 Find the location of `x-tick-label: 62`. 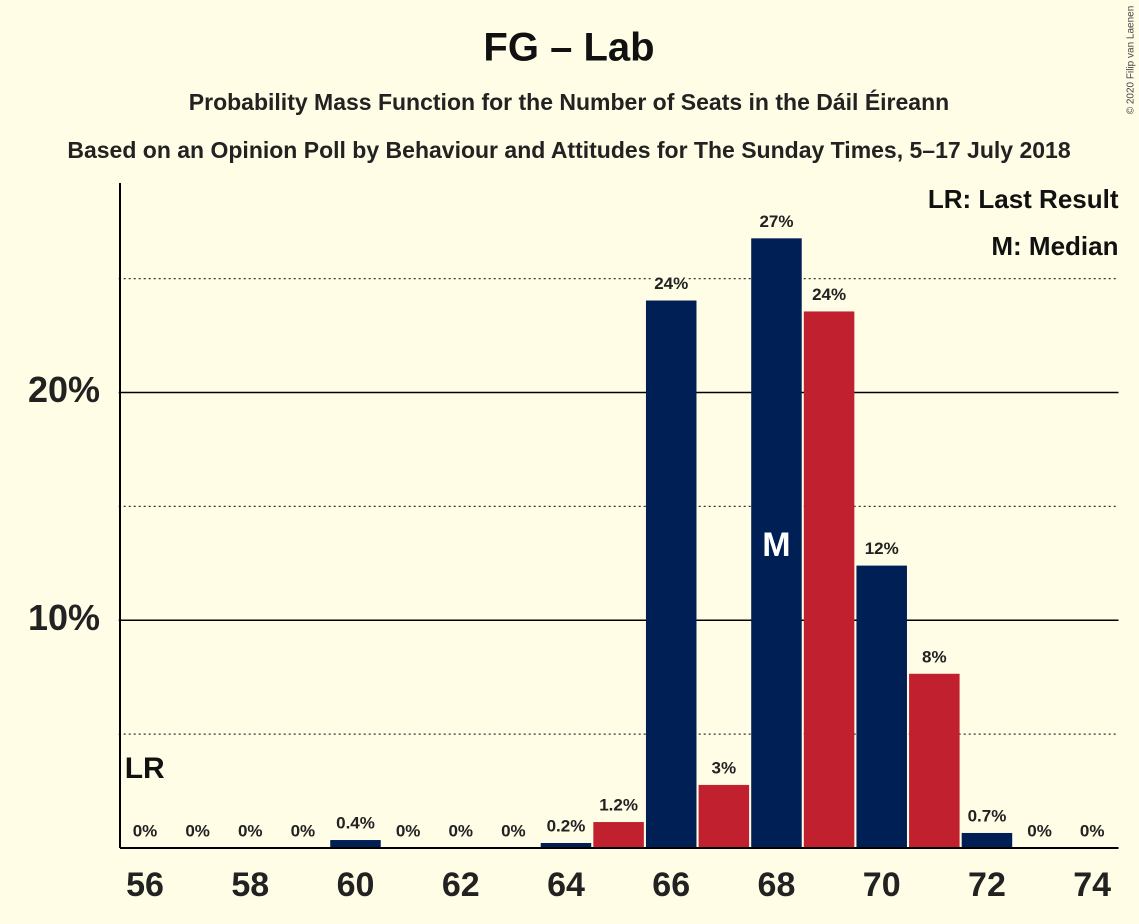

x-tick-label: 62 is located at coordinates (461, 885).